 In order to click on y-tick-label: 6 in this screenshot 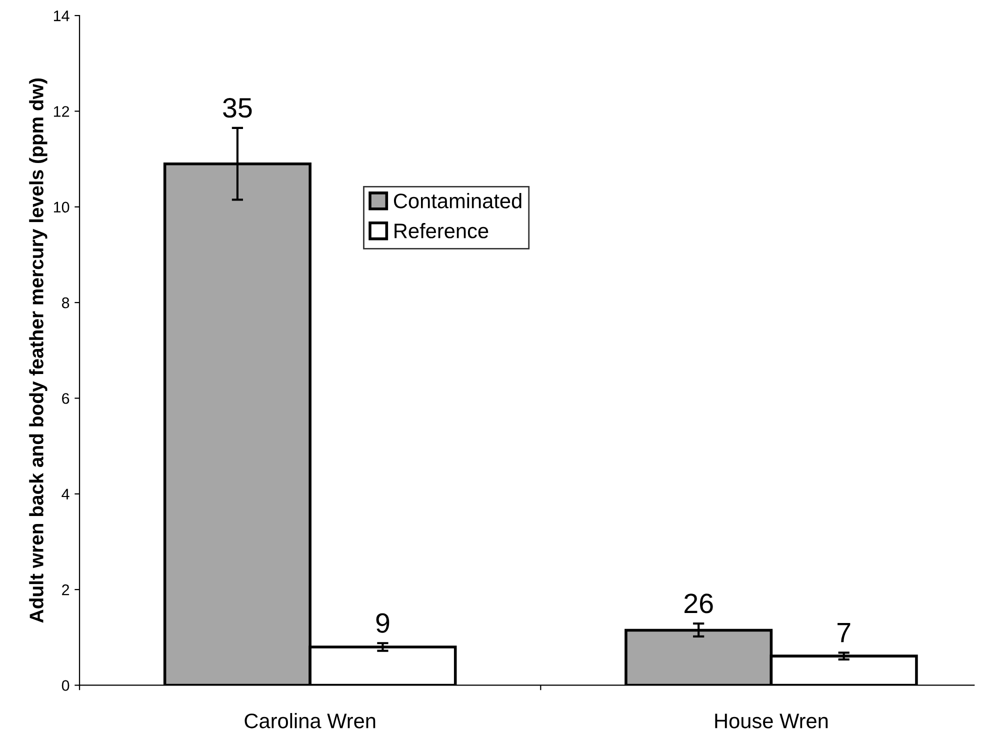, I will do `click(66, 398)`.